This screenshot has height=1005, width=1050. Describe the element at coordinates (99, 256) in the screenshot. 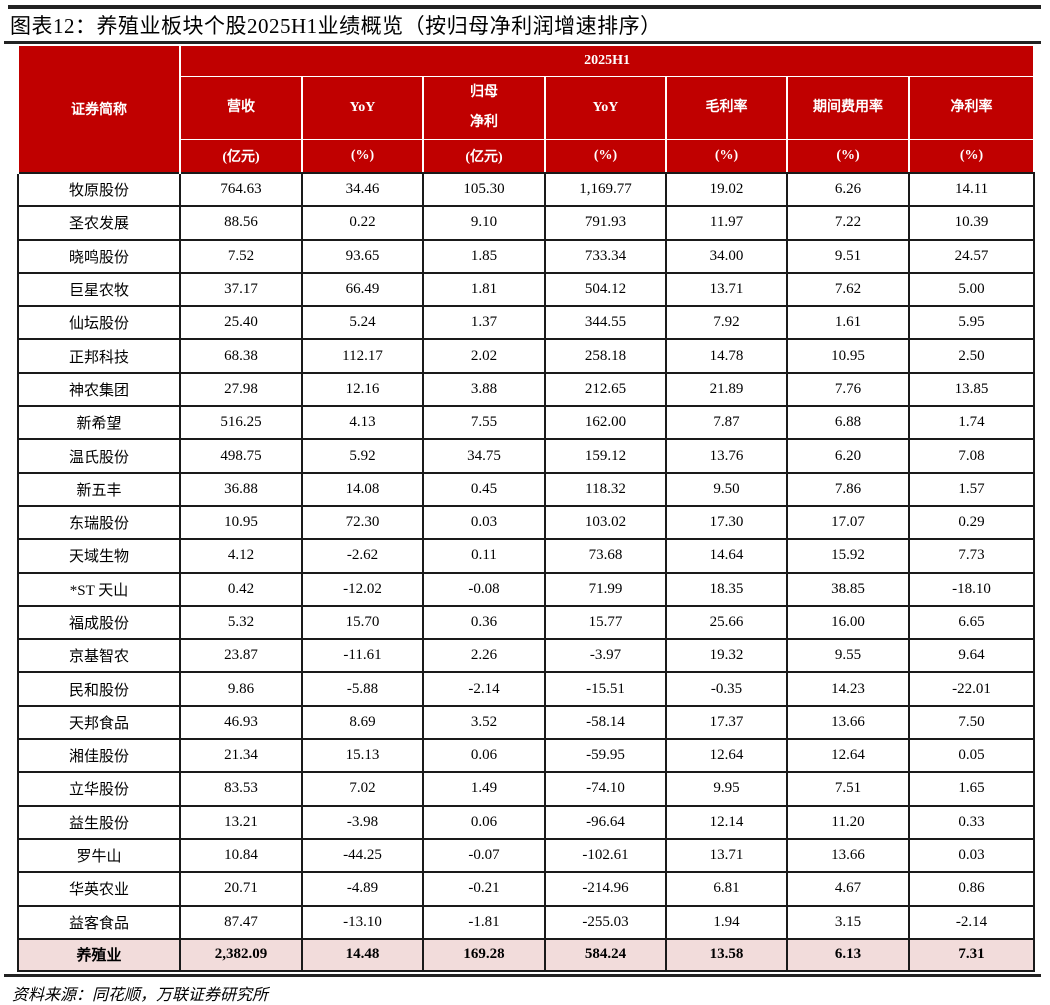

I see `cell-stock-name: 晓鸣股份` at that location.